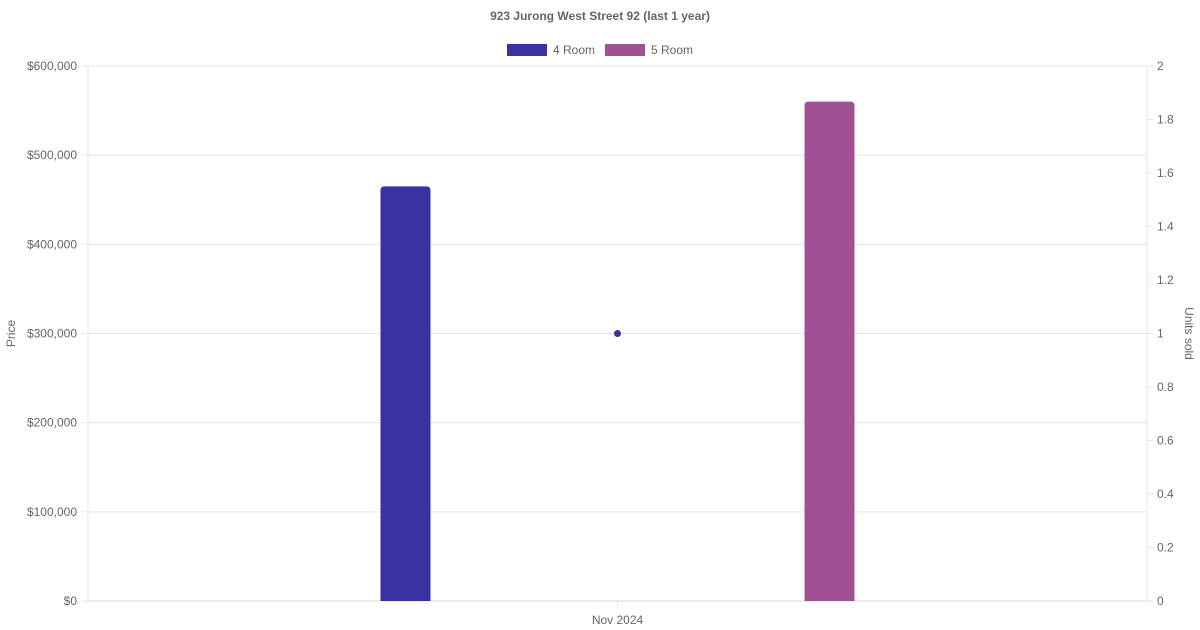 This screenshot has height=630, width=1200. What do you see at coordinates (1189, 333) in the screenshot?
I see `y2-axis-title: Units sold` at bounding box center [1189, 333].